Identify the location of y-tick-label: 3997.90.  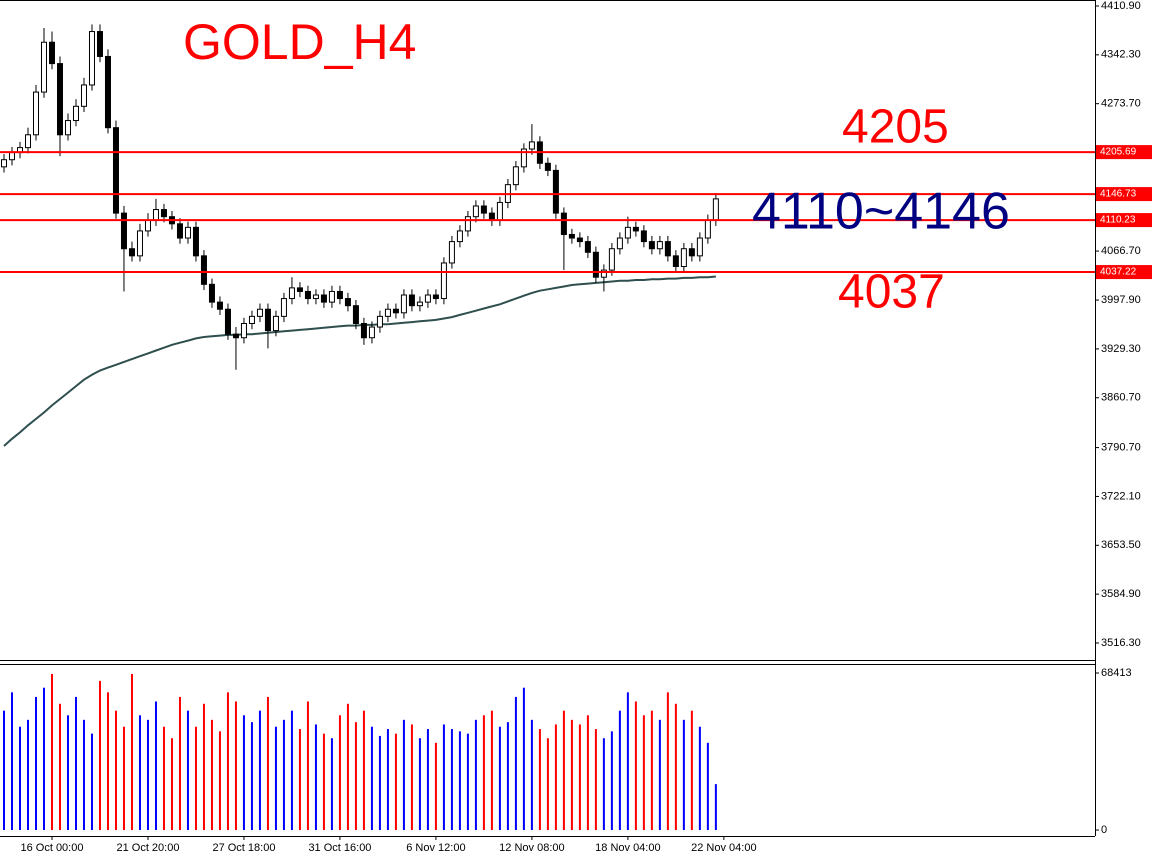
(1121, 300).